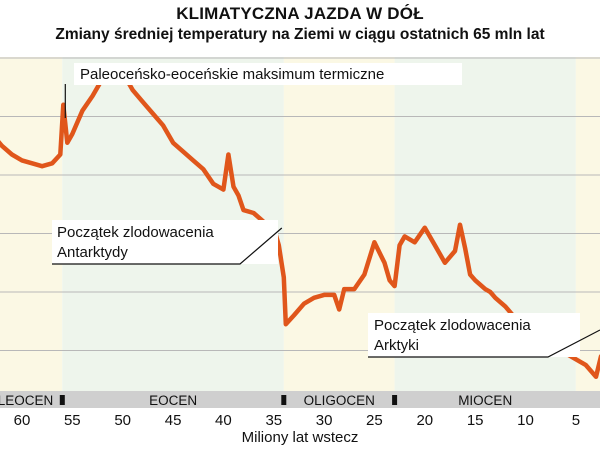 This screenshot has height=450, width=600. What do you see at coordinates (122, 420) in the screenshot?
I see `x-tick-label-50: 50` at bounding box center [122, 420].